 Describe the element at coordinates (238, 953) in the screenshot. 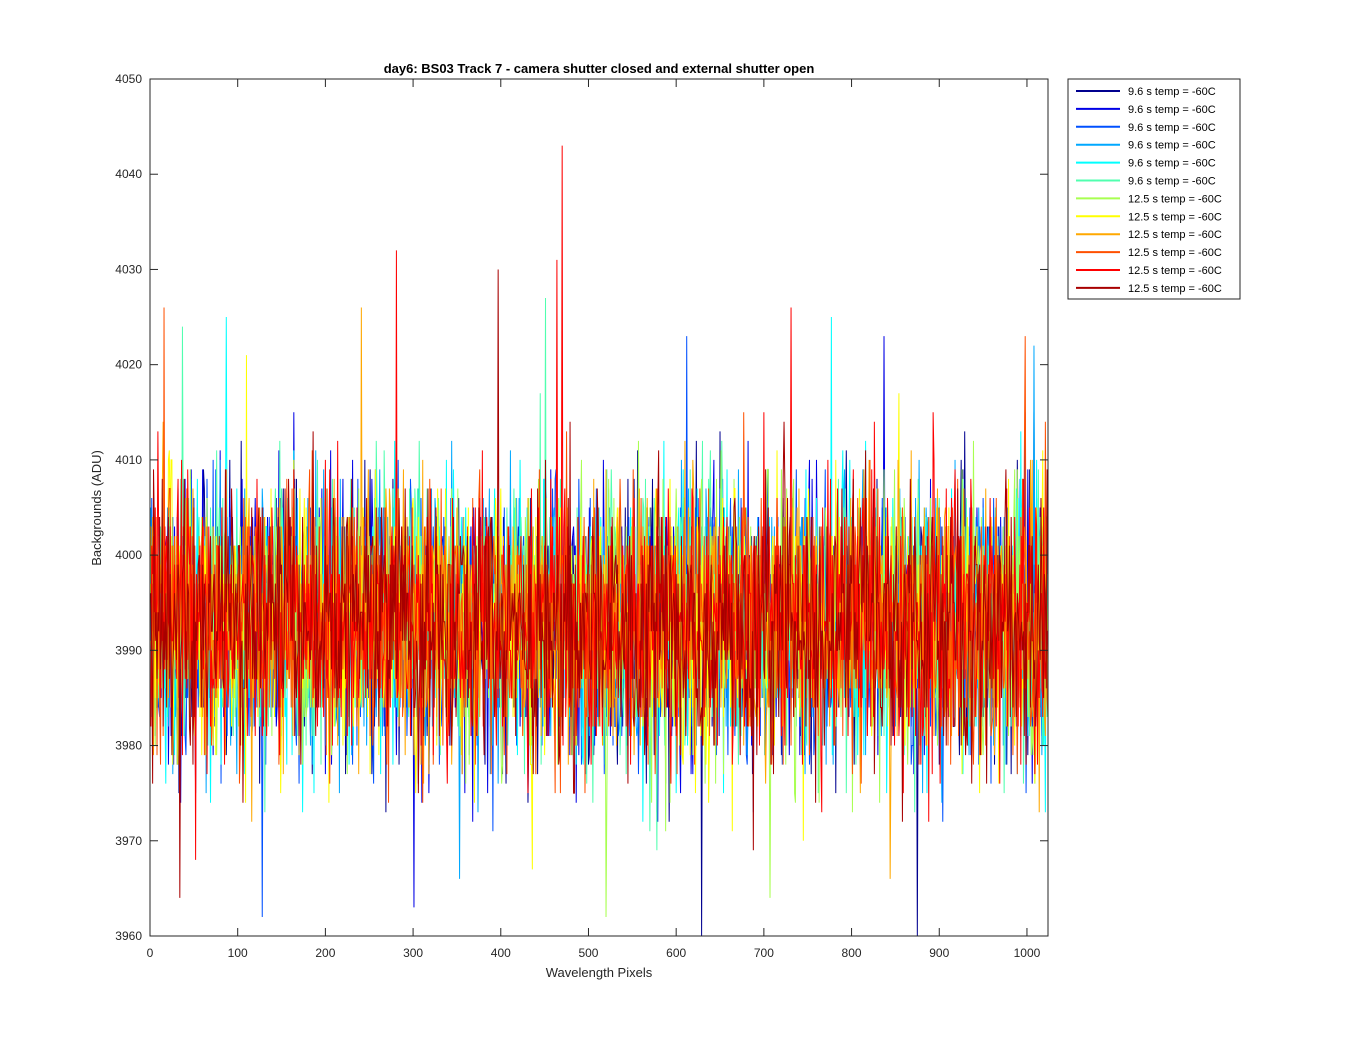

I see `x-tick-label: 100` at that location.